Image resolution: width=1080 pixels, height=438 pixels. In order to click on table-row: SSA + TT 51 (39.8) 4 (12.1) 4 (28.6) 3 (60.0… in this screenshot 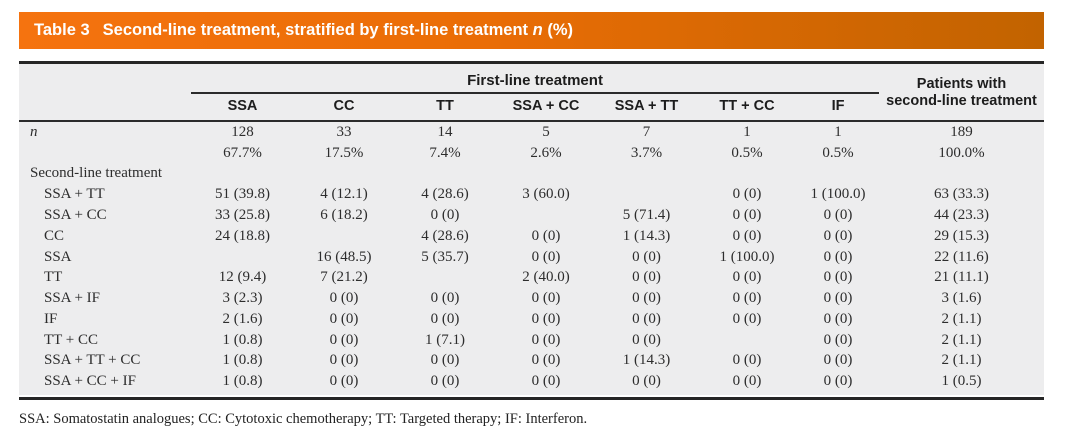, I will do `click(531, 194)`.